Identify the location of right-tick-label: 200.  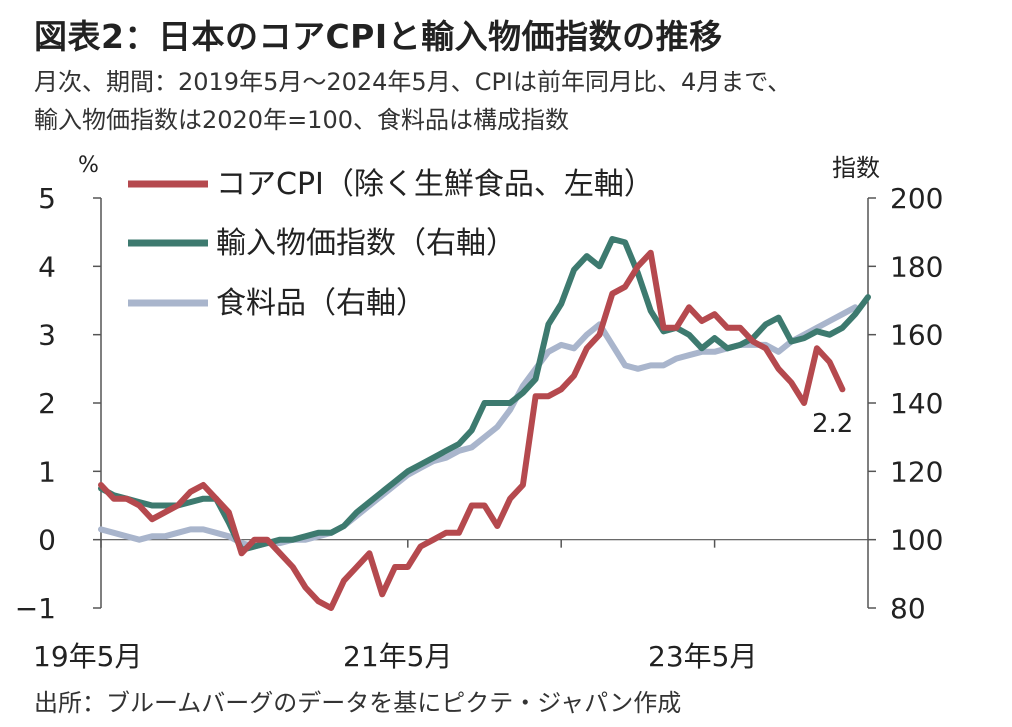
(916, 198).